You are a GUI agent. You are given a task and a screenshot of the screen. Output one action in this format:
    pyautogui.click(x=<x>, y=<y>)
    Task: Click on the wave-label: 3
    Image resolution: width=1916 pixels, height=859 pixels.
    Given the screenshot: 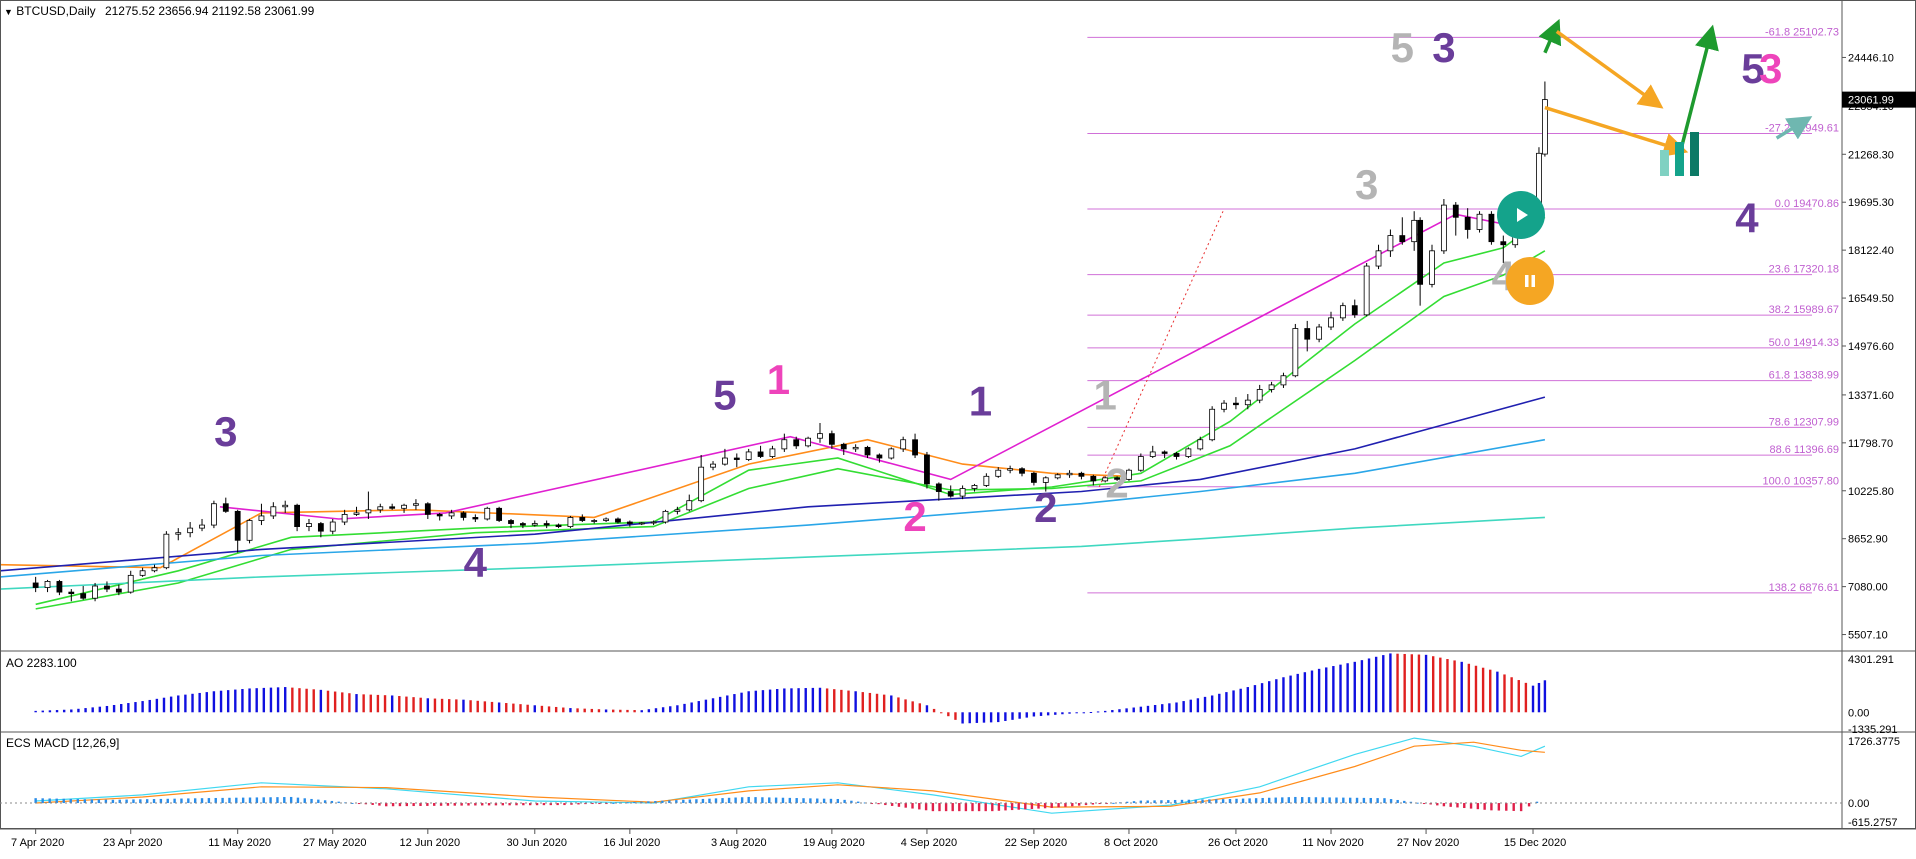 What is the action you would take?
    pyautogui.click(x=1366, y=184)
    